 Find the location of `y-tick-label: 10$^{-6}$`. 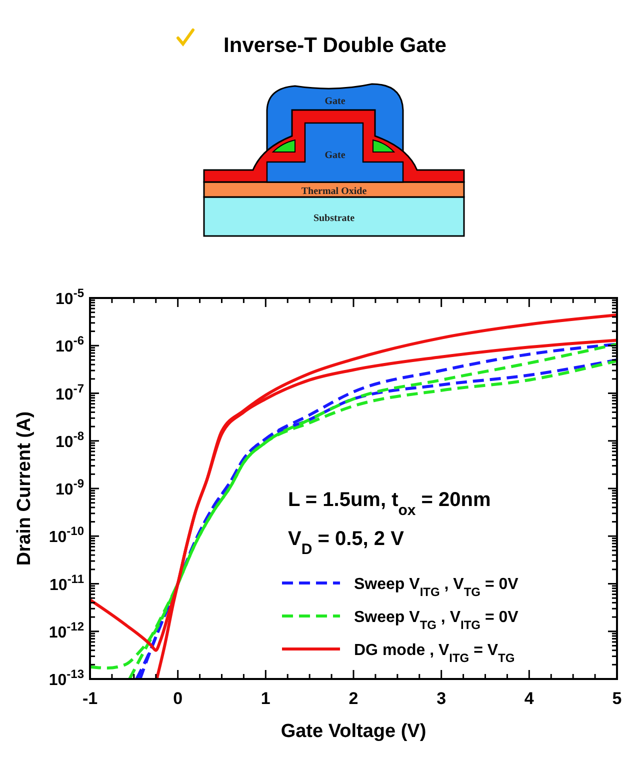

y-tick-label: 10$^{-6}$ is located at coordinates (70, 345).